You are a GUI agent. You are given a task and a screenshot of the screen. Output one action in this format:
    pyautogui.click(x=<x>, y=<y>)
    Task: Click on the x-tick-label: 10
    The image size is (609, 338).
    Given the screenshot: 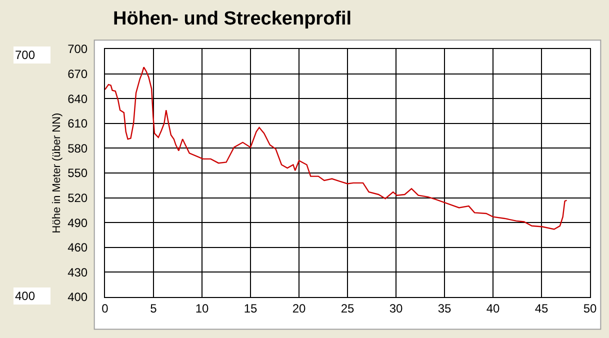 What is the action you would take?
    pyautogui.click(x=202, y=308)
    